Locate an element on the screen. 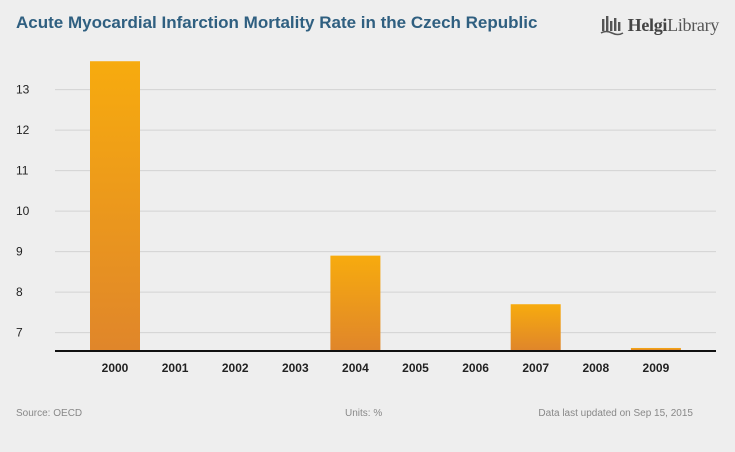 Image resolution: width=735 pixels, height=452 pixels. x-tick-label: 2008 is located at coordinates (595, 368).